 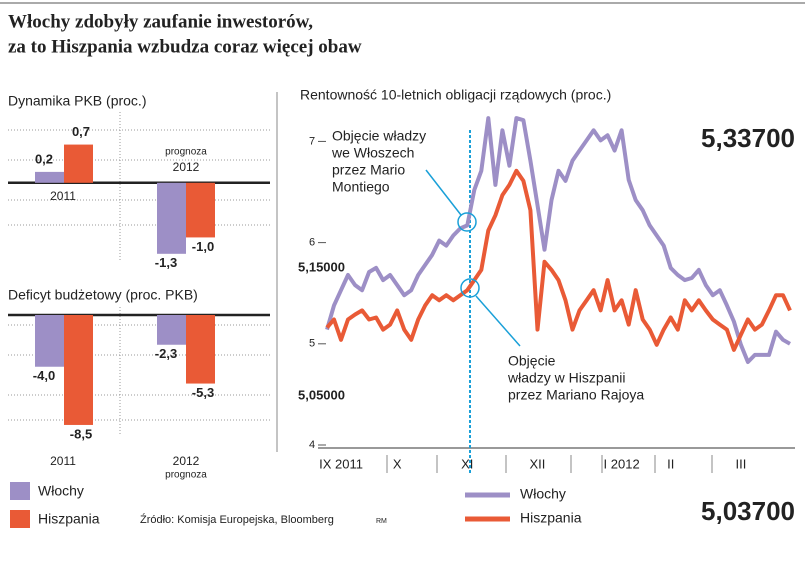 I want to click on annotation: władzy w Hiszpanii, so click(x=566, y=378).